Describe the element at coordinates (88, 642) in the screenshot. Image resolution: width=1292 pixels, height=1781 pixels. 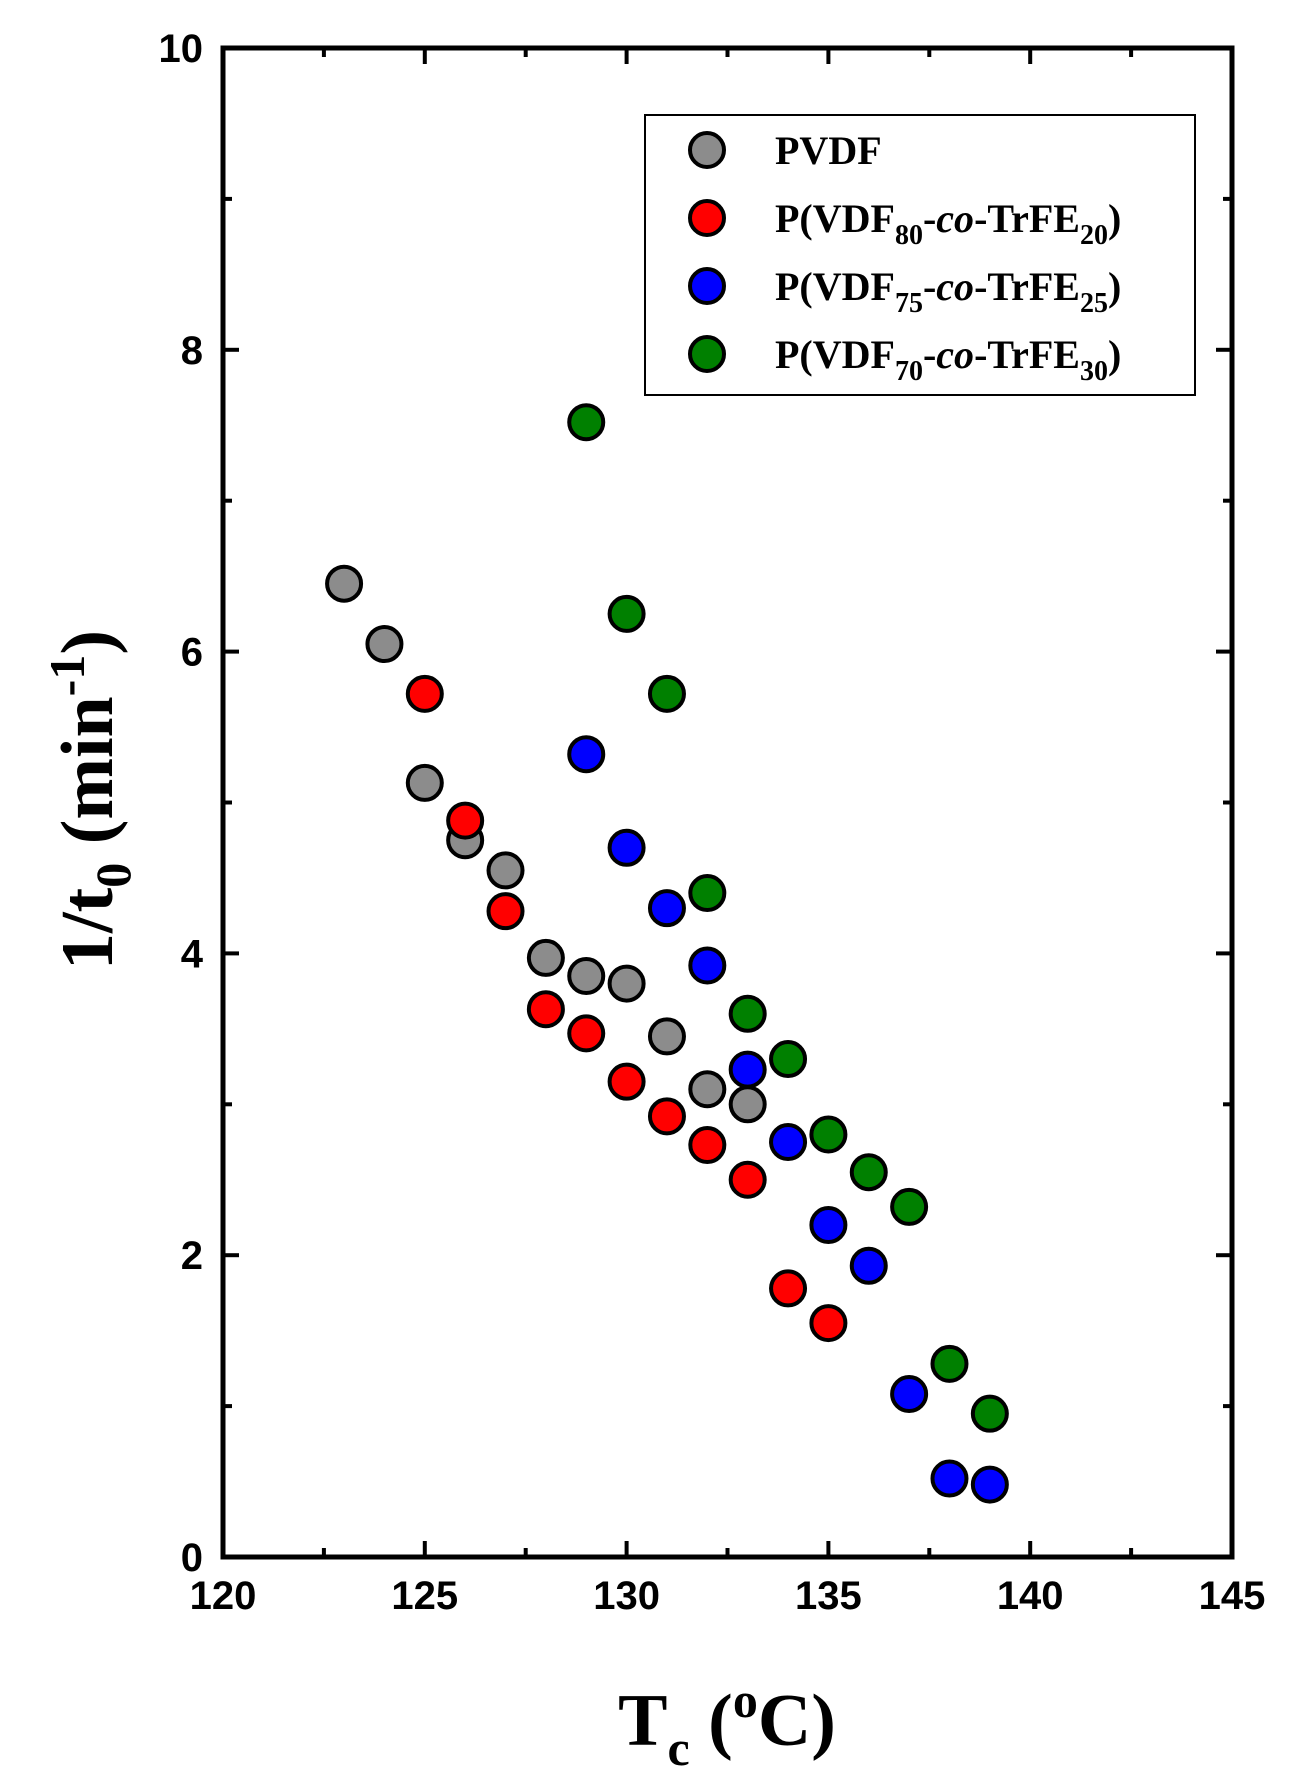
I see `y-axis-title-close: )` at that location.